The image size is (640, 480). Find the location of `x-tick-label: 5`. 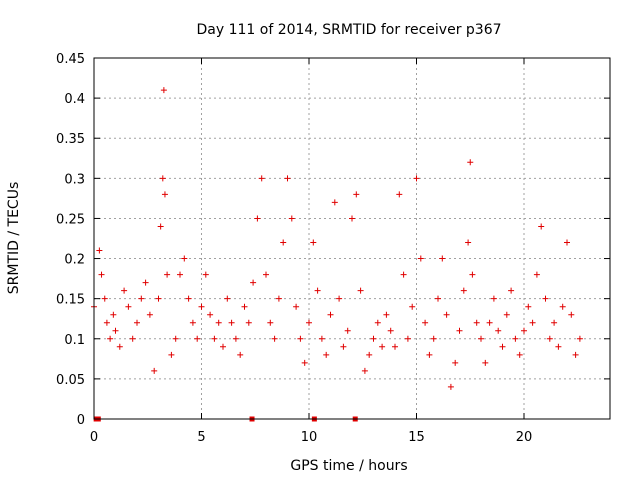

x-tick-label: 5 is located at coordinates (201, 437).